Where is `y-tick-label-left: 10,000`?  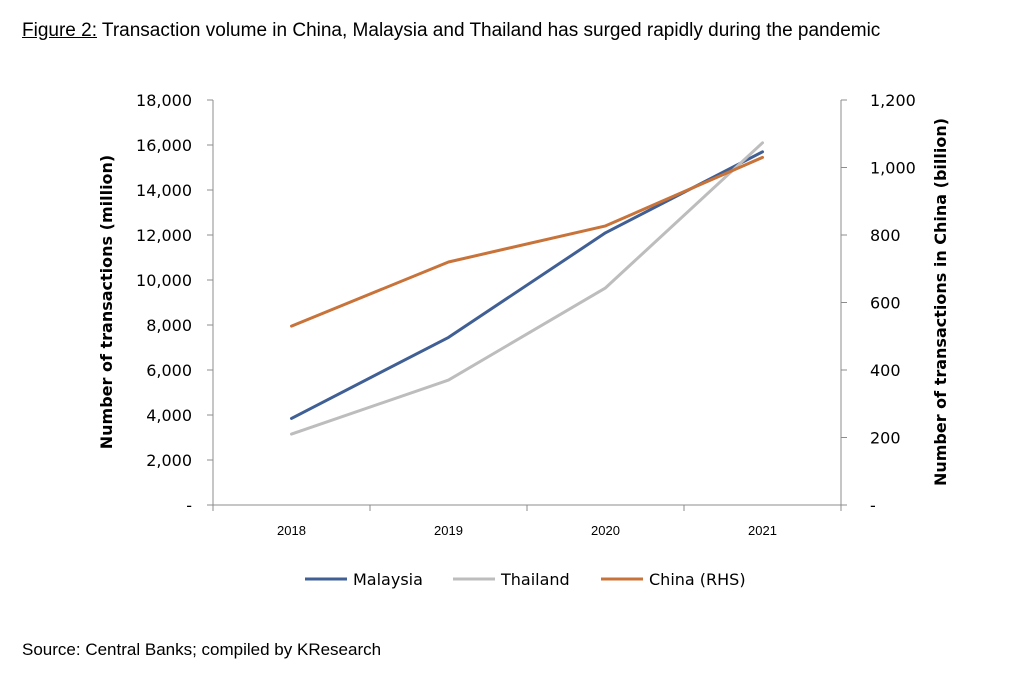
y-tick-label-left: 10,000 is located at coordinates (164, 280).